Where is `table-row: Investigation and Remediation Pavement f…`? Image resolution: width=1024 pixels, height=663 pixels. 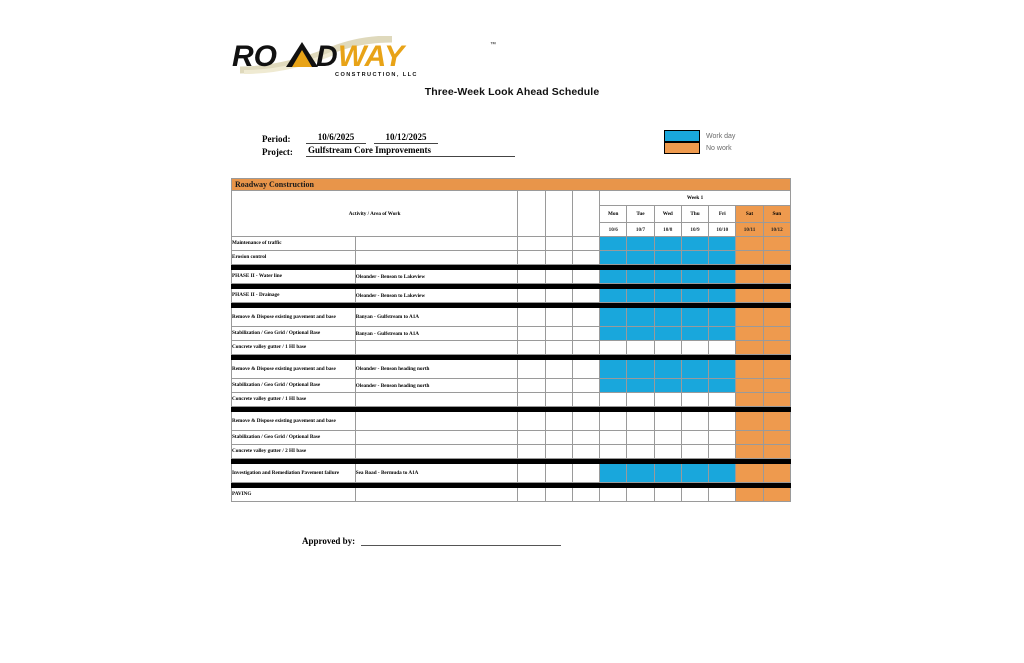 table-row: Investigation and Remediation Pavement f… is located at coordinates (511, 473).